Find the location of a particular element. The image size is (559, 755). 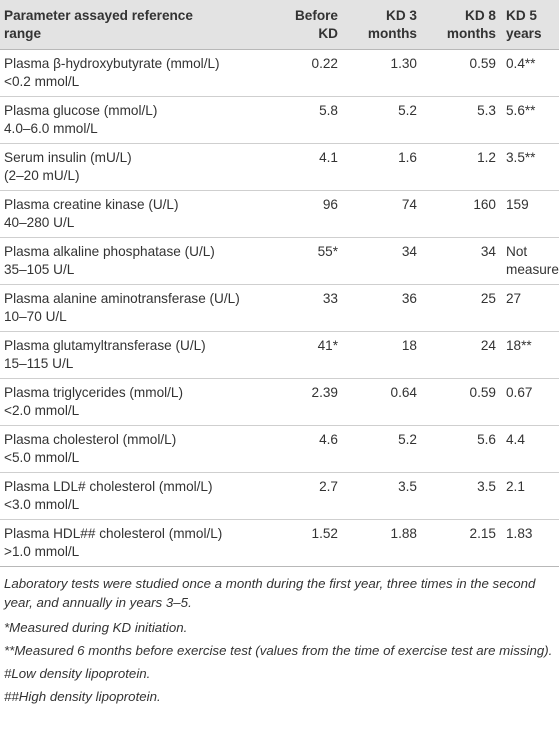

before-kd-value: 0.22 is located at coordinates (324, 63).